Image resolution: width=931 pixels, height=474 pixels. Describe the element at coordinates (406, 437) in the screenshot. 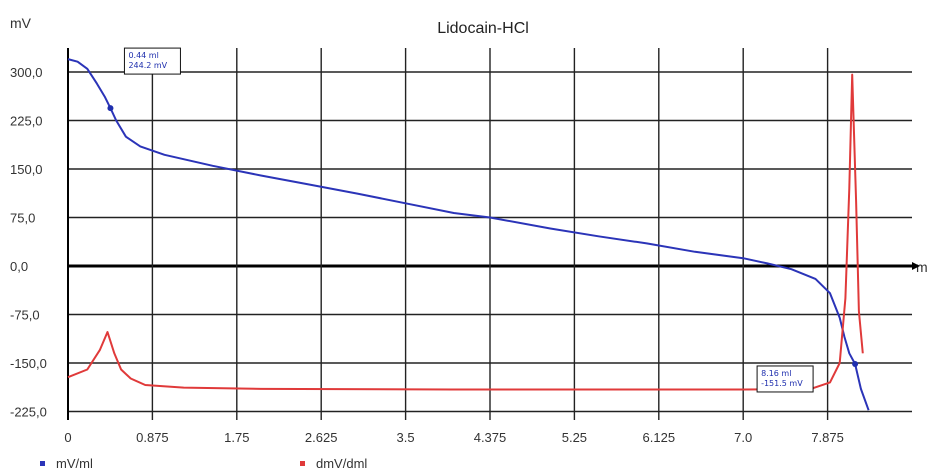

I see `x-tick-label: 3.5` at that location.